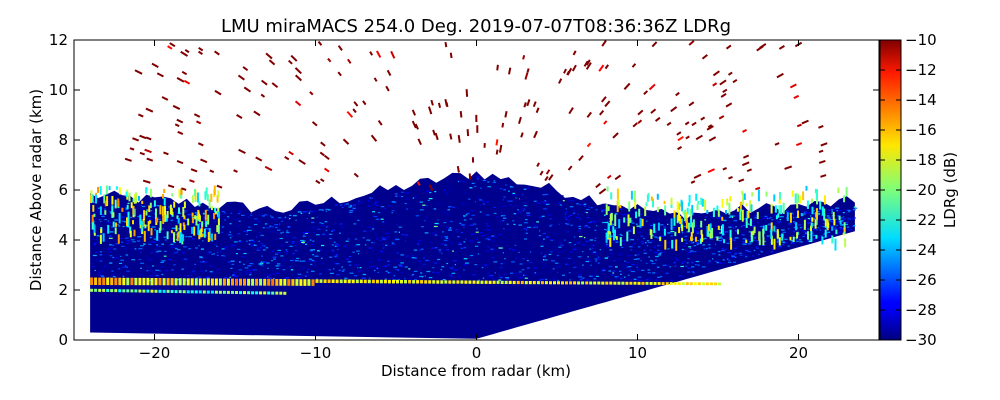 Image resolution: width=1000 pixels, height=400 pixels. What do you see at coordinates (921, 250) in the screenshot?
I see `colorbar-tick-label: −24` at bounding box center [921, 250].